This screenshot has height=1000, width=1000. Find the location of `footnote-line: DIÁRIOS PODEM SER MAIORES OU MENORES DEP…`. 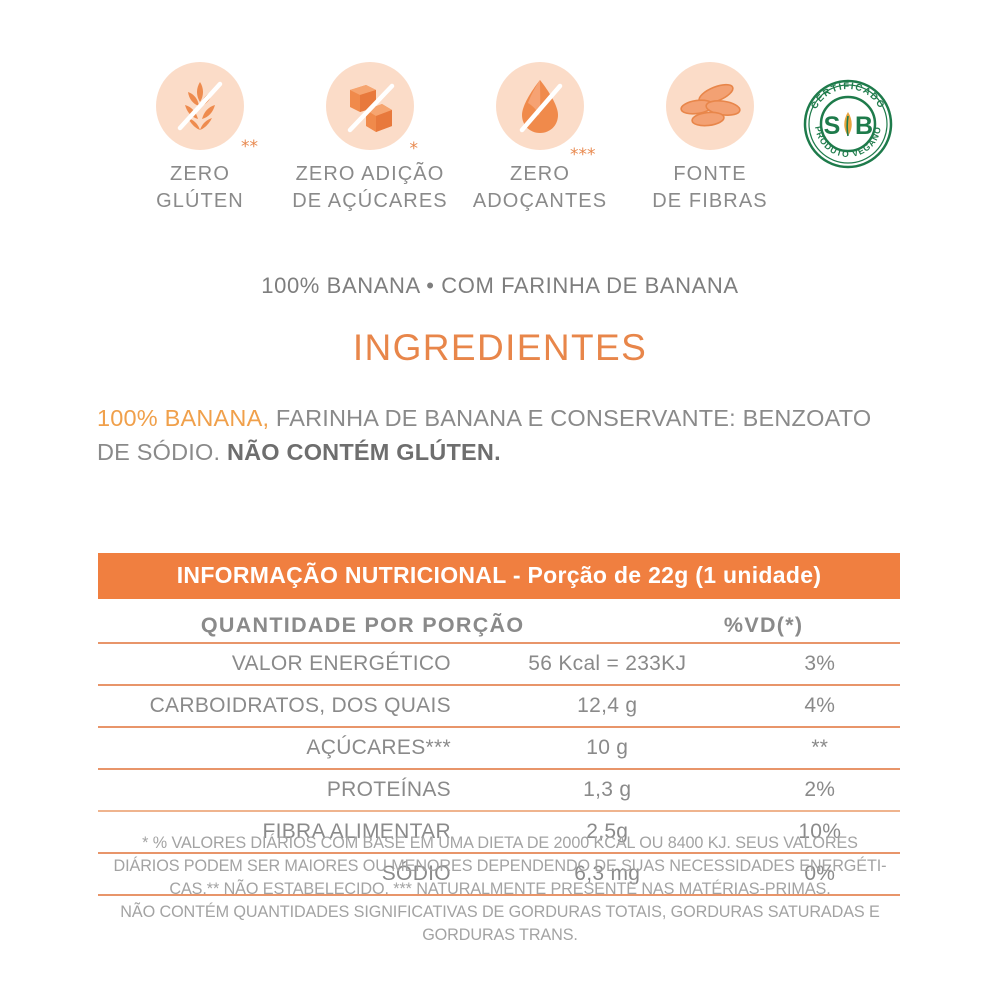

footnote-line: DIÁRIOS PODEM SER MAIORES OU MENORES DEP… is located at coordinates (500, 866).